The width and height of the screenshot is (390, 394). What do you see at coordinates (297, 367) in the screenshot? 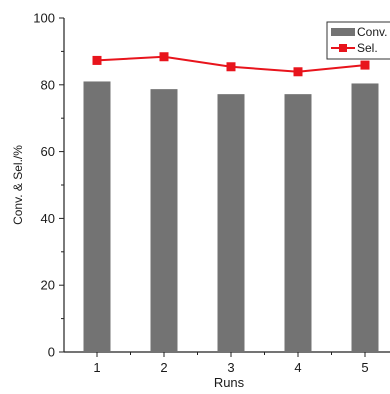
I see `x-tick-label: 4` at bounding box center [297, 367].